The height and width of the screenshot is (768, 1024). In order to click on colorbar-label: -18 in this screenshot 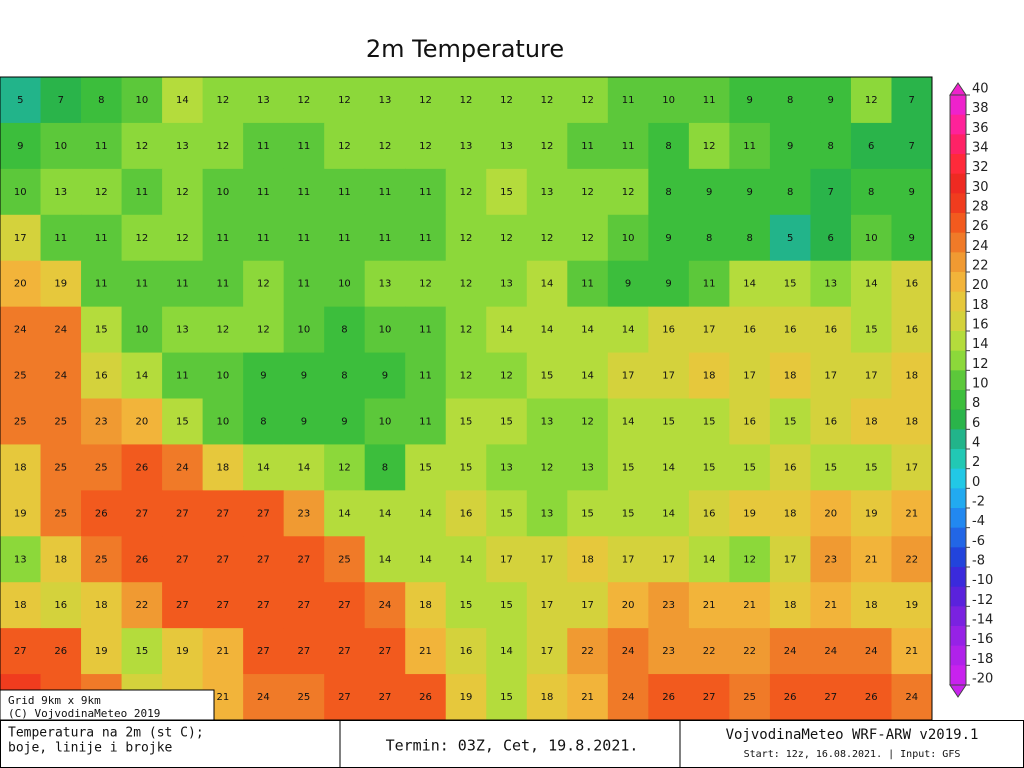, I will do `click(982, 659)`.